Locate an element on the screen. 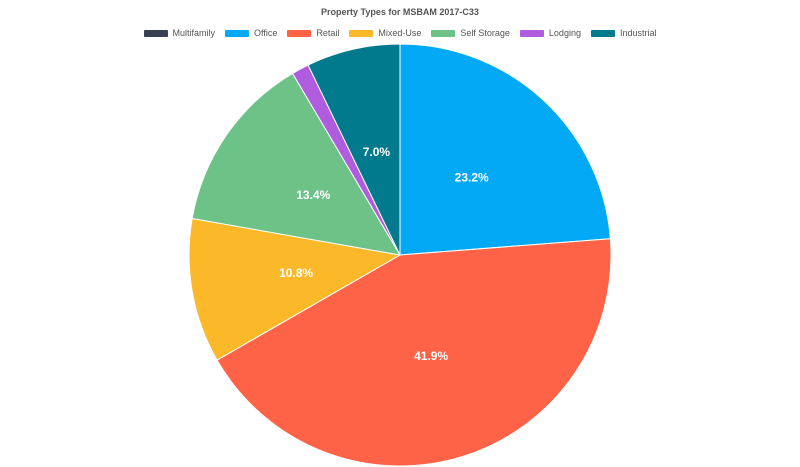  slice-label-retail: 41.9% is located at coordinates (431, 356).